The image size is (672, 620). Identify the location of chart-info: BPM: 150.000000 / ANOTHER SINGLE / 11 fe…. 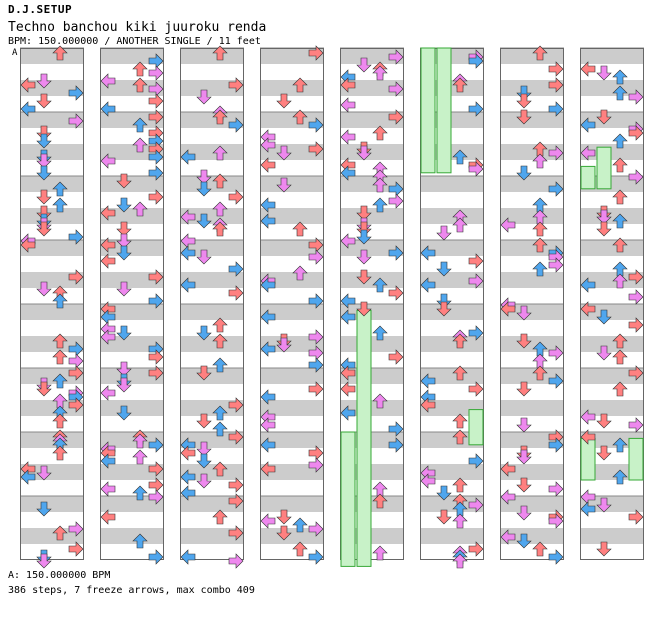
(134, 41).